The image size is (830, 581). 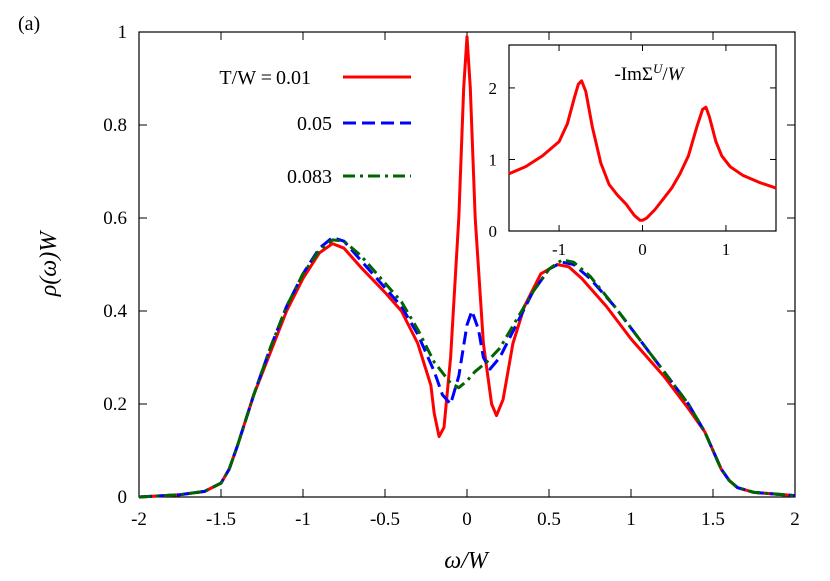 What do you see at coordinates (293, 78) in the screenshot?
I see `legend-label-1: 0.01` at bounding box center [293, 78].